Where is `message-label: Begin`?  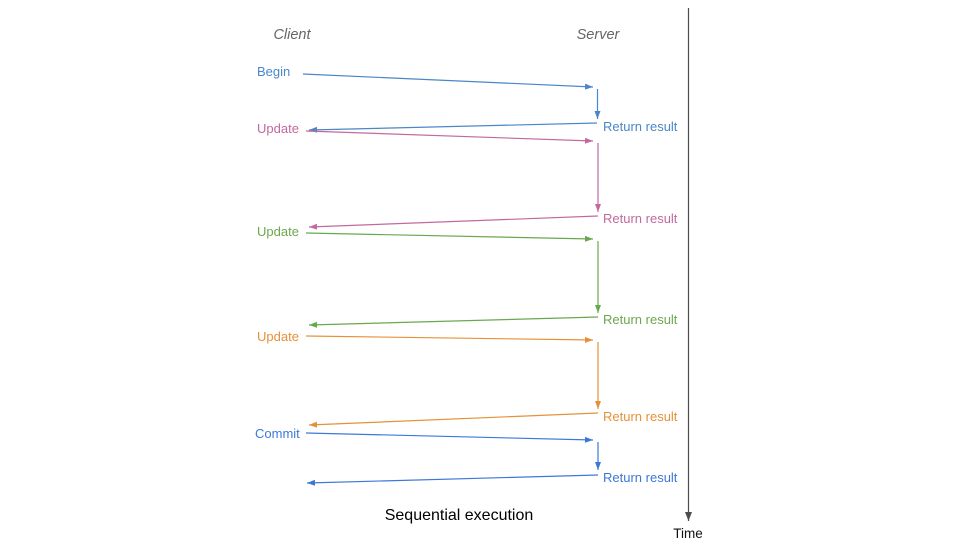 message-label: Begin is located at coordinates (273, 71).